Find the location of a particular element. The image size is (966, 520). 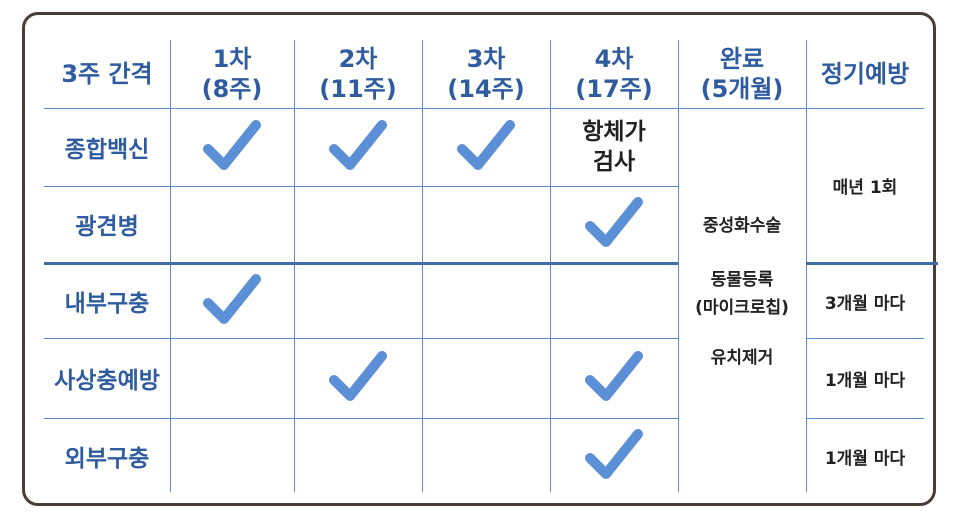

header-round-1: 1차 (8주) is located at coordinates (232, 74).